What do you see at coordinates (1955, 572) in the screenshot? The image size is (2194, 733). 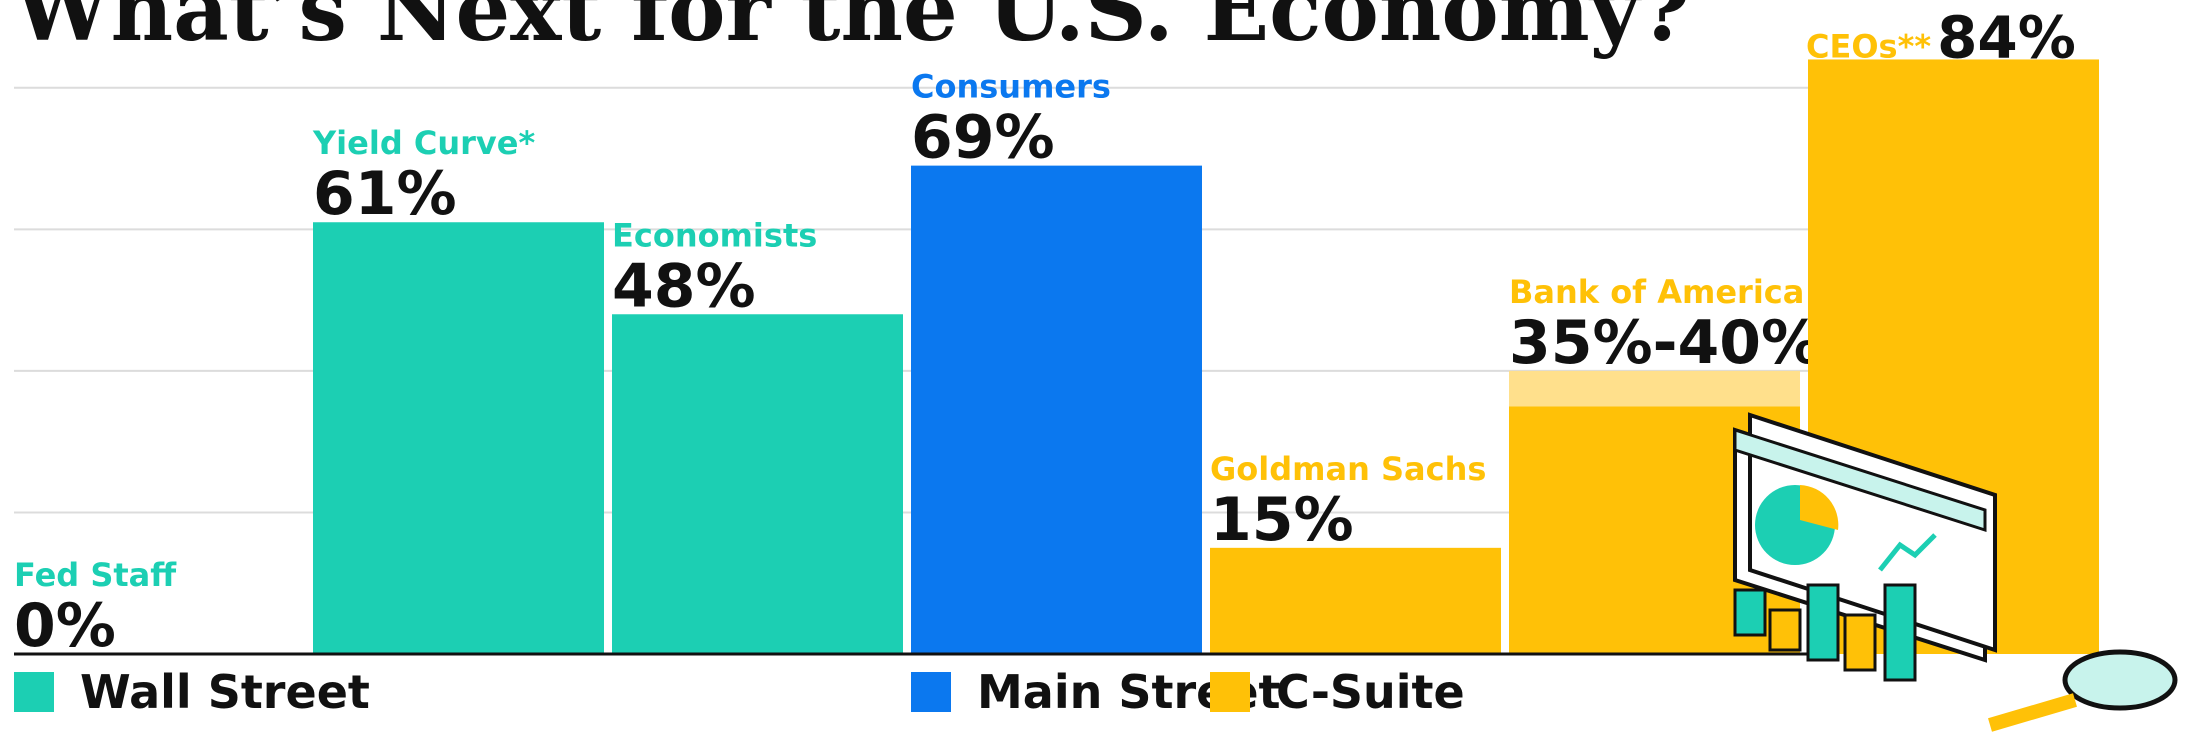 I see `illustration` at bounding box center [1955, 572].